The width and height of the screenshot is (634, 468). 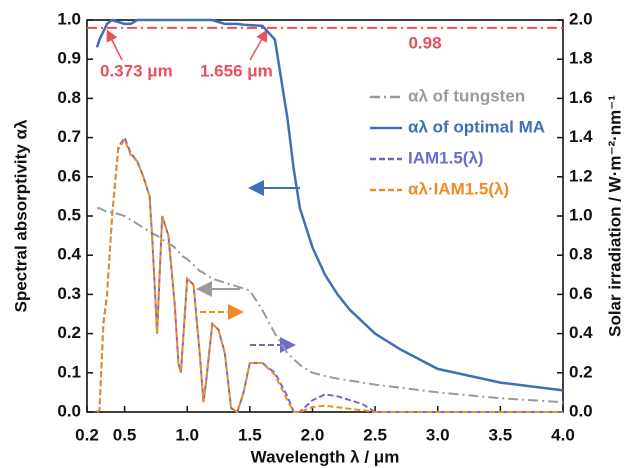 I want to click on y-tick-label: 0.8, so click(x=69, y=97).